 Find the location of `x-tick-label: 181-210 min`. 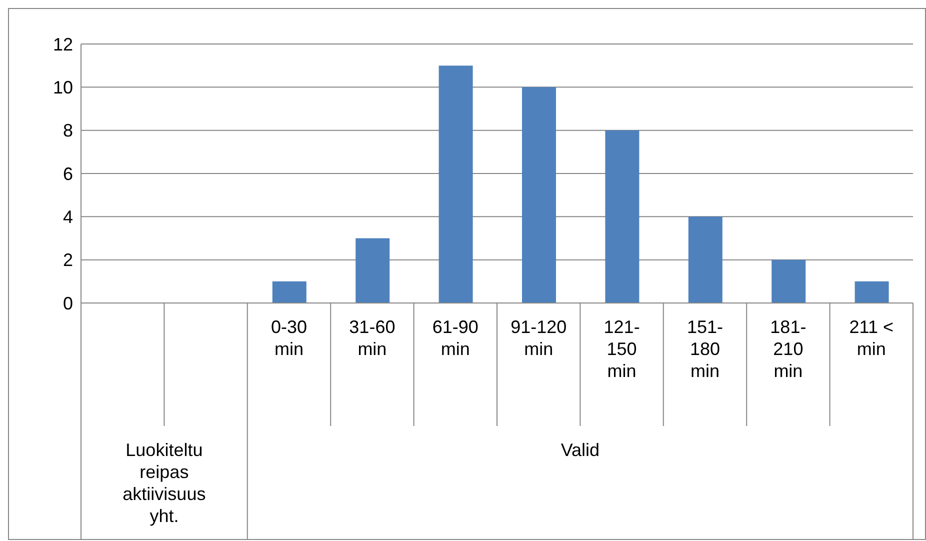

x-tick-label: 181-210 min is located at coordinates (788, 349).